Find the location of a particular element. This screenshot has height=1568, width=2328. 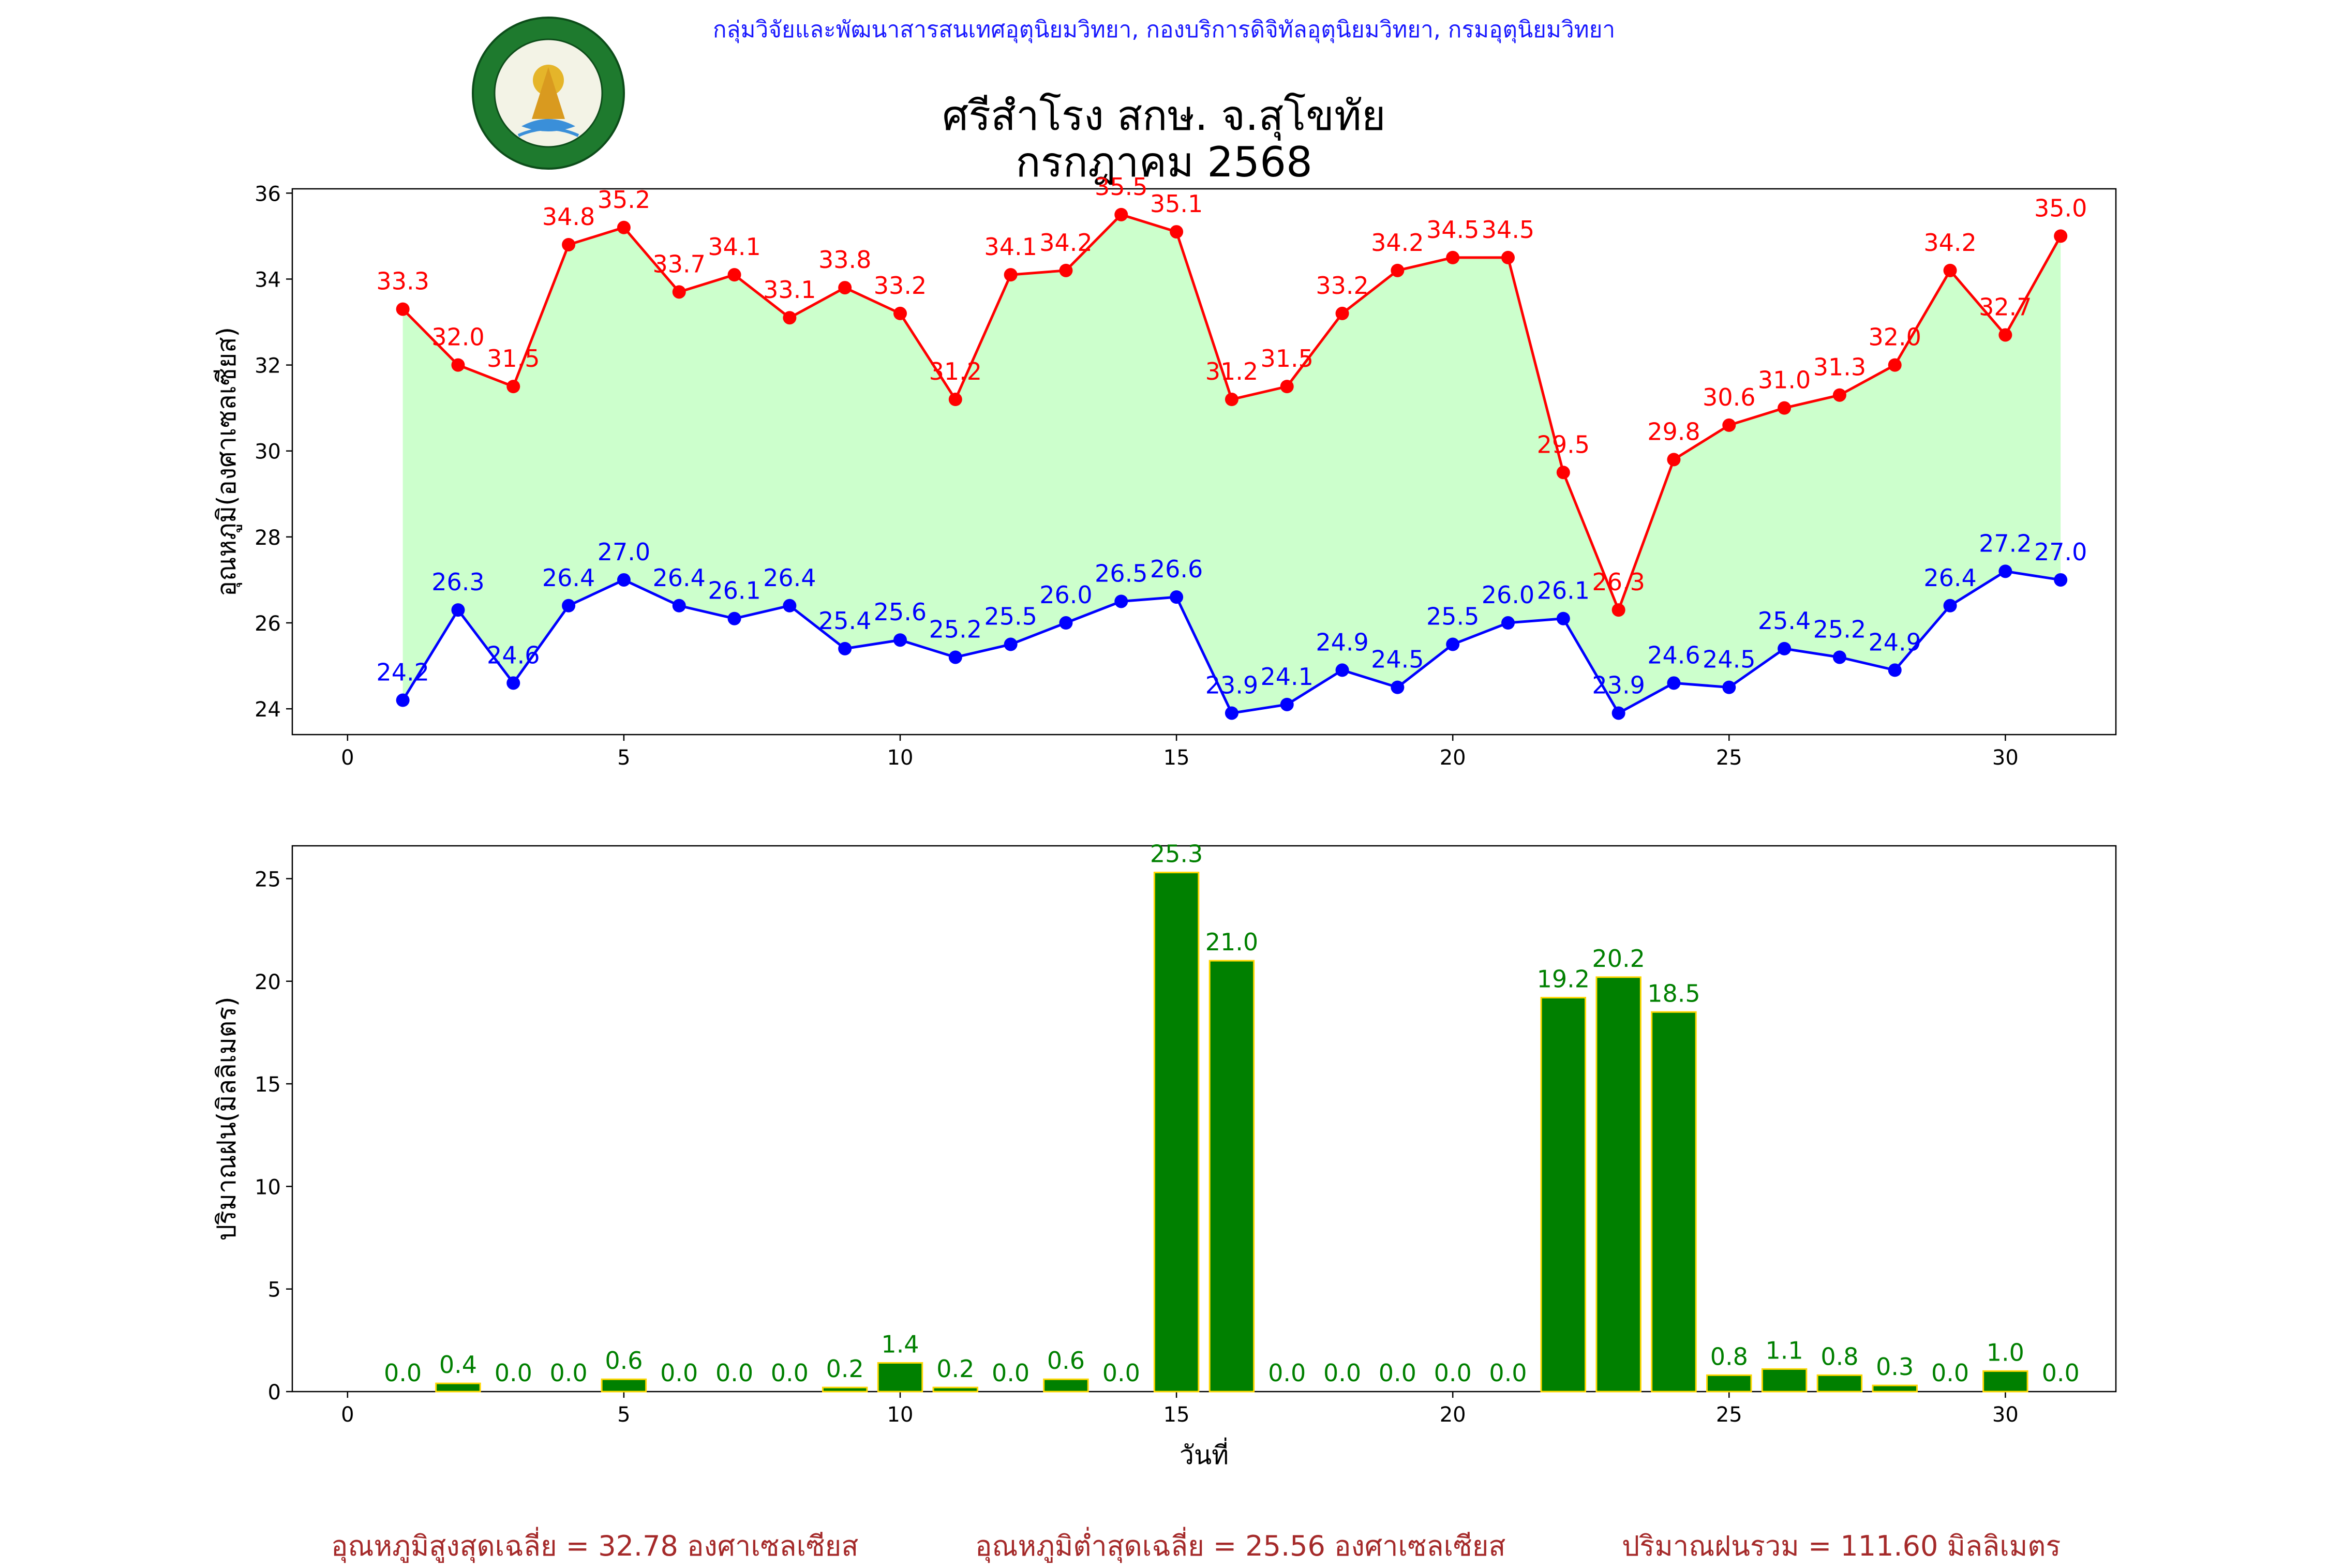

min-temp-data-label: 26.1 is located at coordinates (1563, 591).